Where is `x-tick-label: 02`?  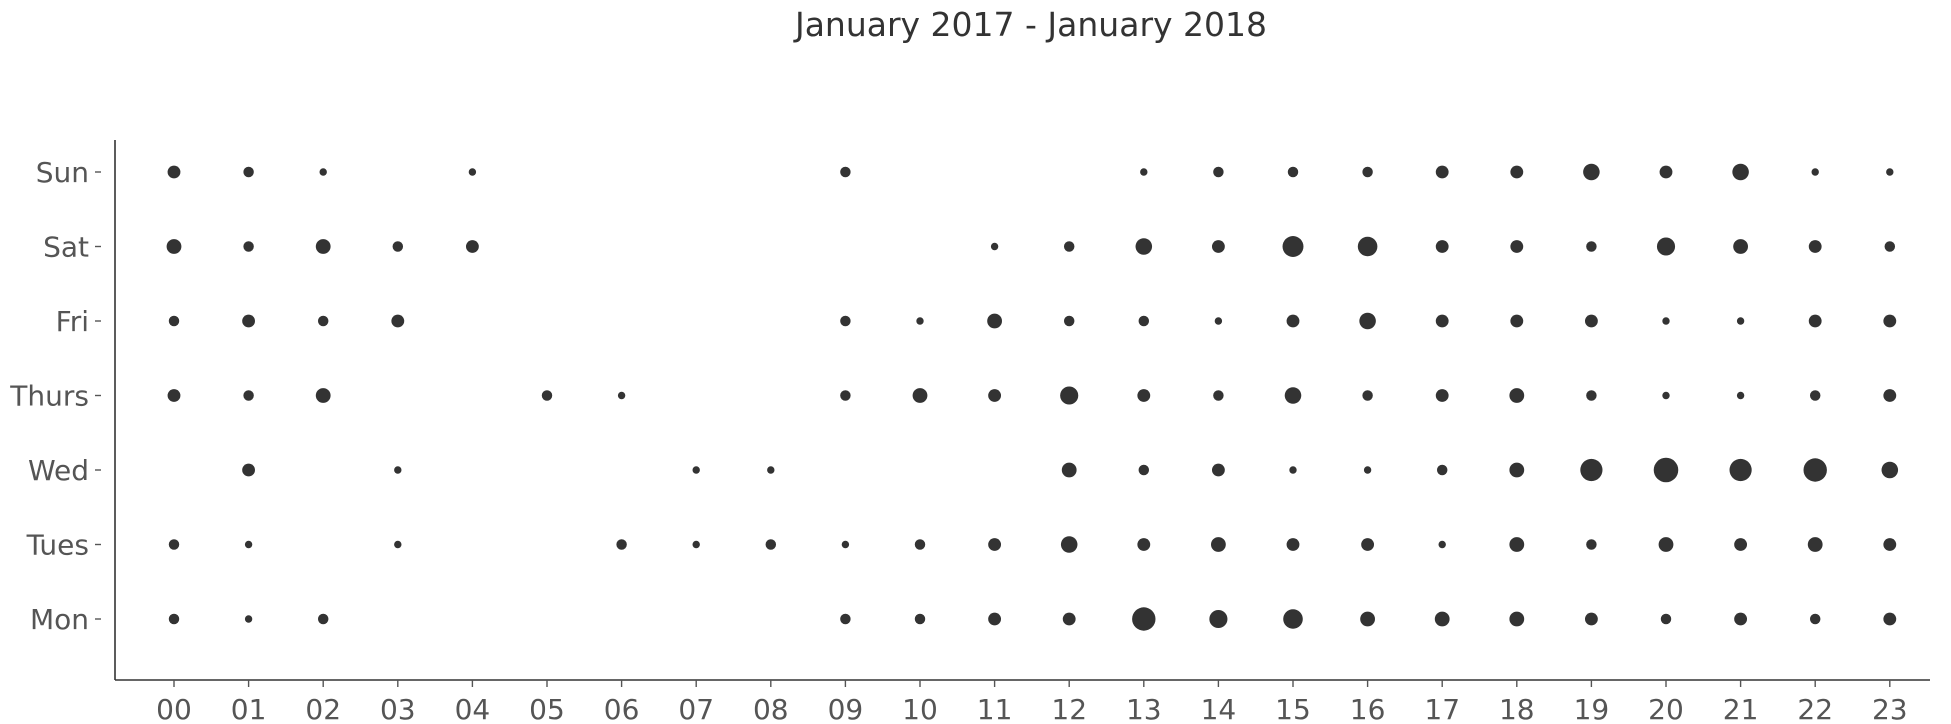
x-tick-label: 02 is located at coordinates (323, 708).